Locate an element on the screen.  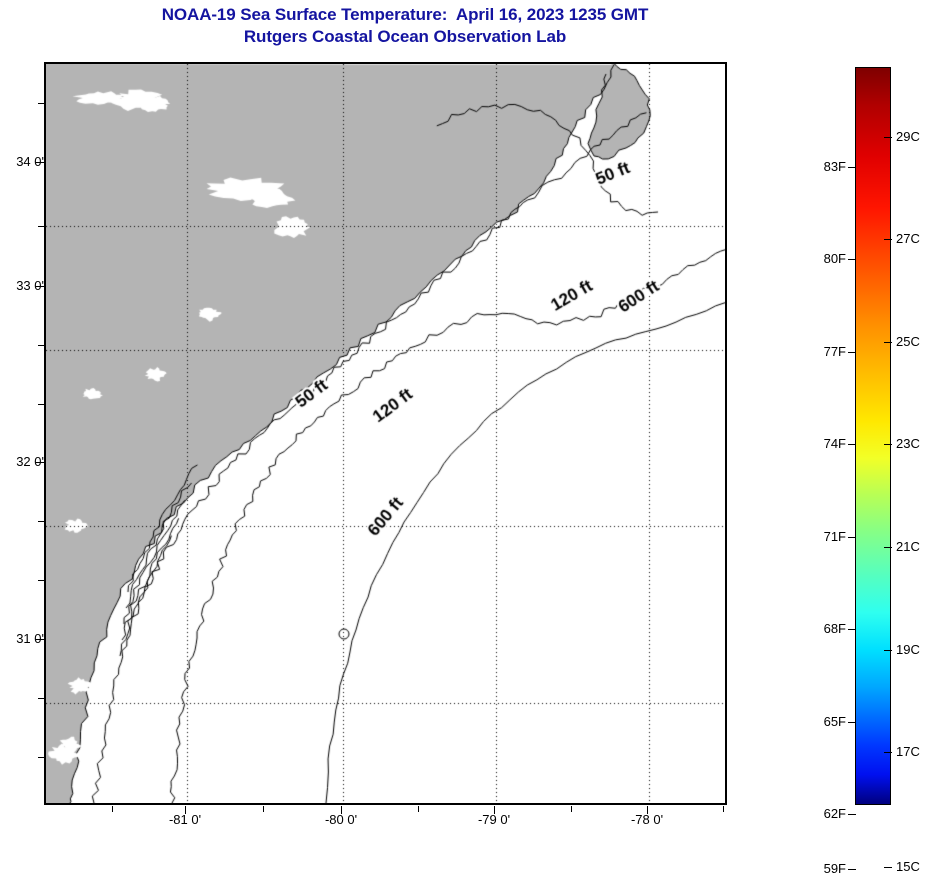
colorbar-label-fahrenheit: 77F is located at coordinates (834, 351).